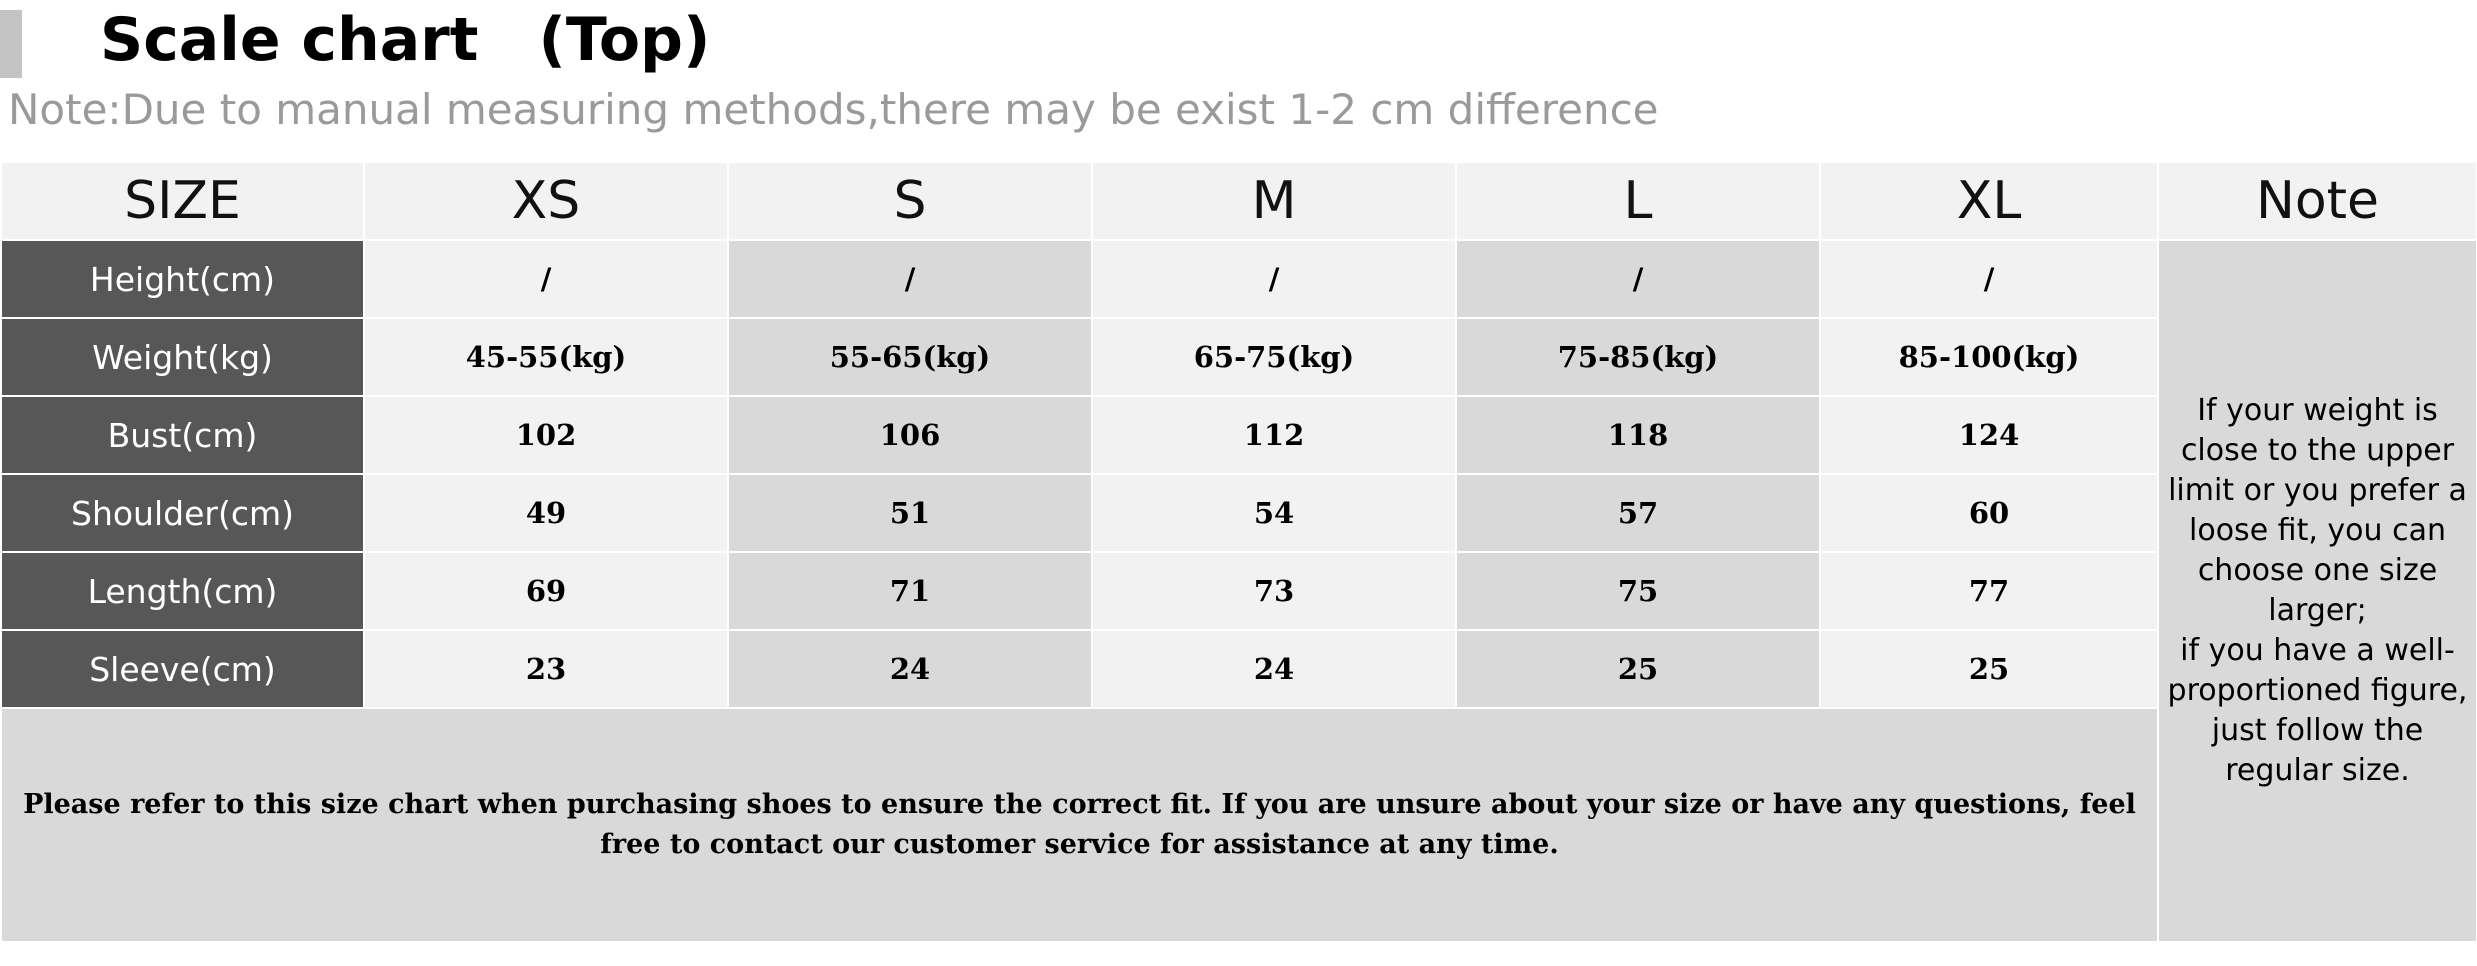 This screenshot has height=966, width=2477. What do you see at coordinates (2317, 201) in the screenshot?
I see `note-header: Note` at bounding box center [2317, 201].